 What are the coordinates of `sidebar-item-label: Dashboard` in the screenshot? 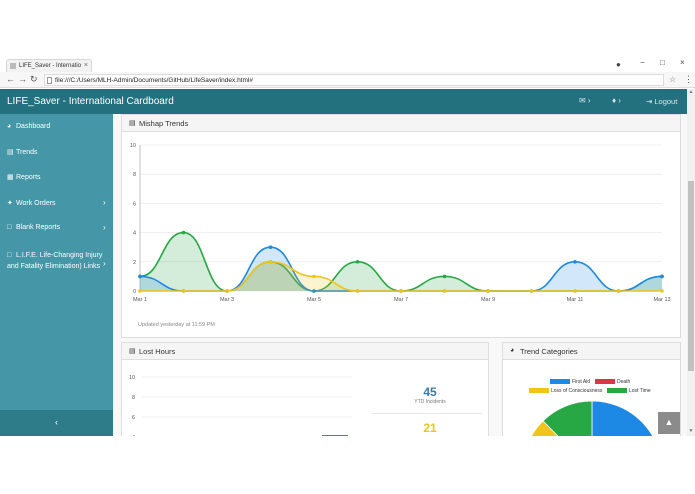 It's located at (33, 126).